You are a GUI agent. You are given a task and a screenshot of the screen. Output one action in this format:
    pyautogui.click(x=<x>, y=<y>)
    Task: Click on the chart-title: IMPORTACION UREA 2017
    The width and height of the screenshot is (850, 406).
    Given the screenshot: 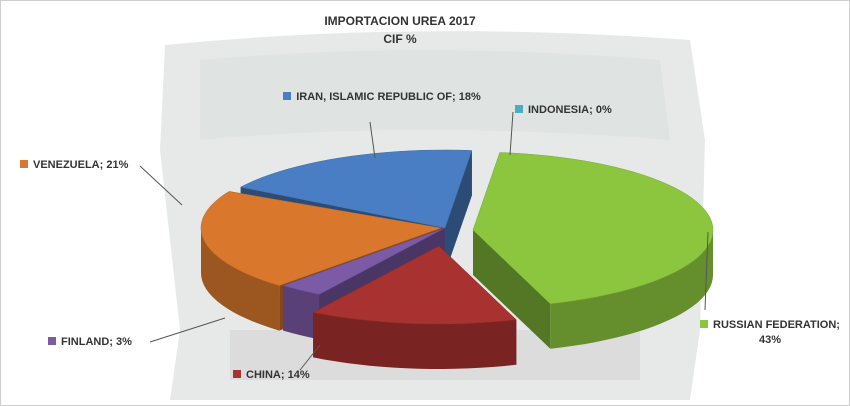 What is the action you would take?
    pyautogui.click(x=400, y=21)
    